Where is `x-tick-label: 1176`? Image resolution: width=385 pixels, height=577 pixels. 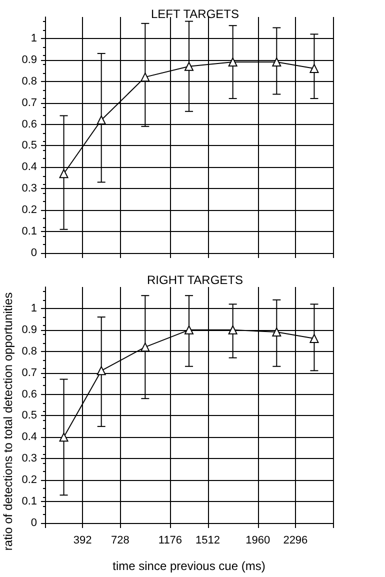 x-tick-label: 1176 is located at coordinates (170, 540).